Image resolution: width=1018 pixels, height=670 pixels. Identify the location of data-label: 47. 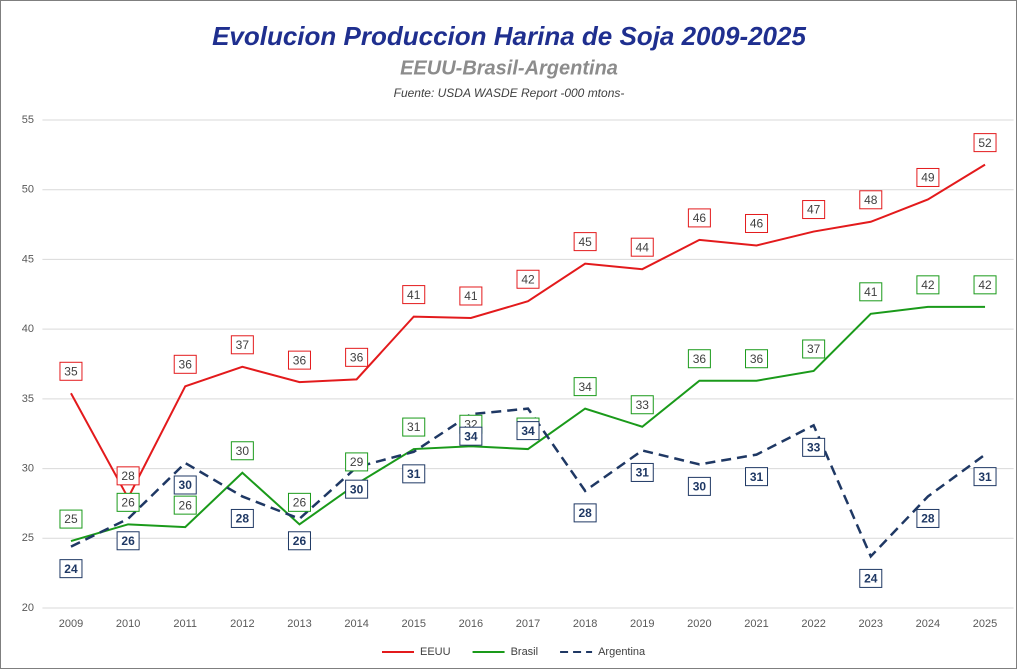
(814, 210).